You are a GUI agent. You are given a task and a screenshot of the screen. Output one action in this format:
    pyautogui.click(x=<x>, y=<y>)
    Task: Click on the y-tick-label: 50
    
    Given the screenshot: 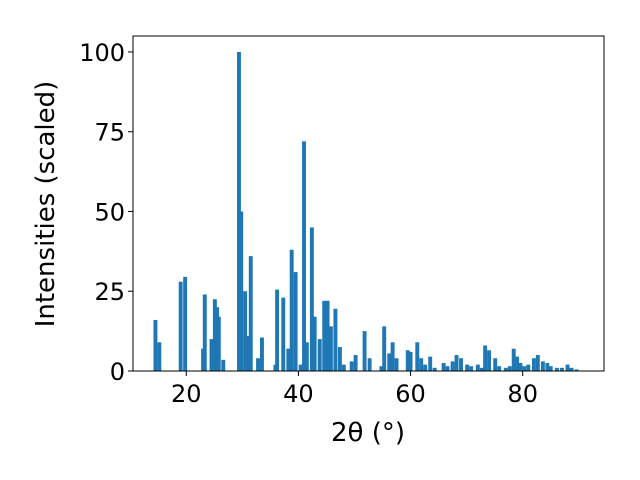 What is the action you would take?
    pyautogui.click(x=109, y=212)
    